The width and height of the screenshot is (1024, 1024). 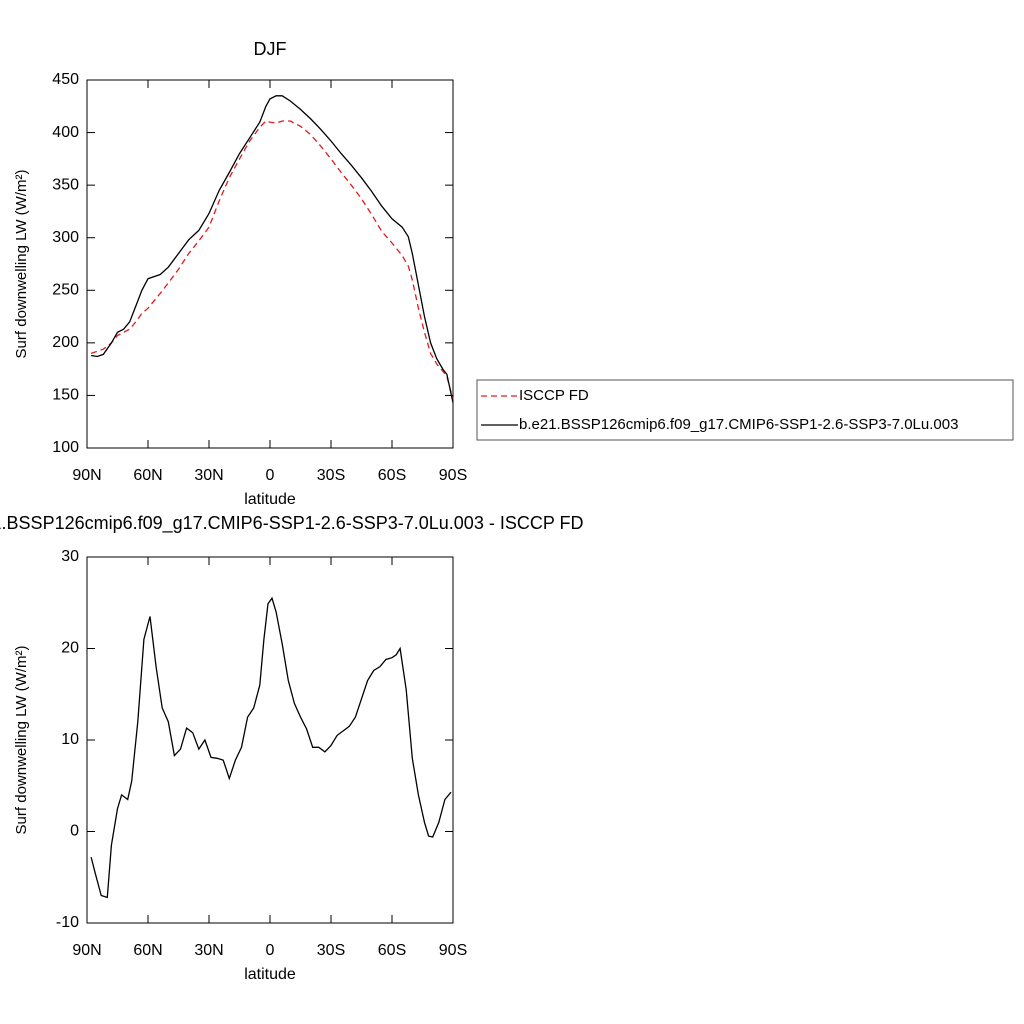 I want to click on y-tick-label: -10, so click(x=67, y=922).